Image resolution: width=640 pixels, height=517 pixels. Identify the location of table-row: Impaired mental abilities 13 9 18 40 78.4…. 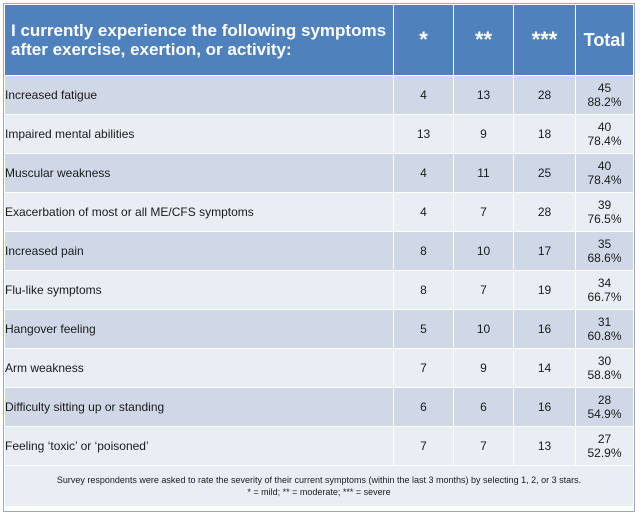
(319, 134).